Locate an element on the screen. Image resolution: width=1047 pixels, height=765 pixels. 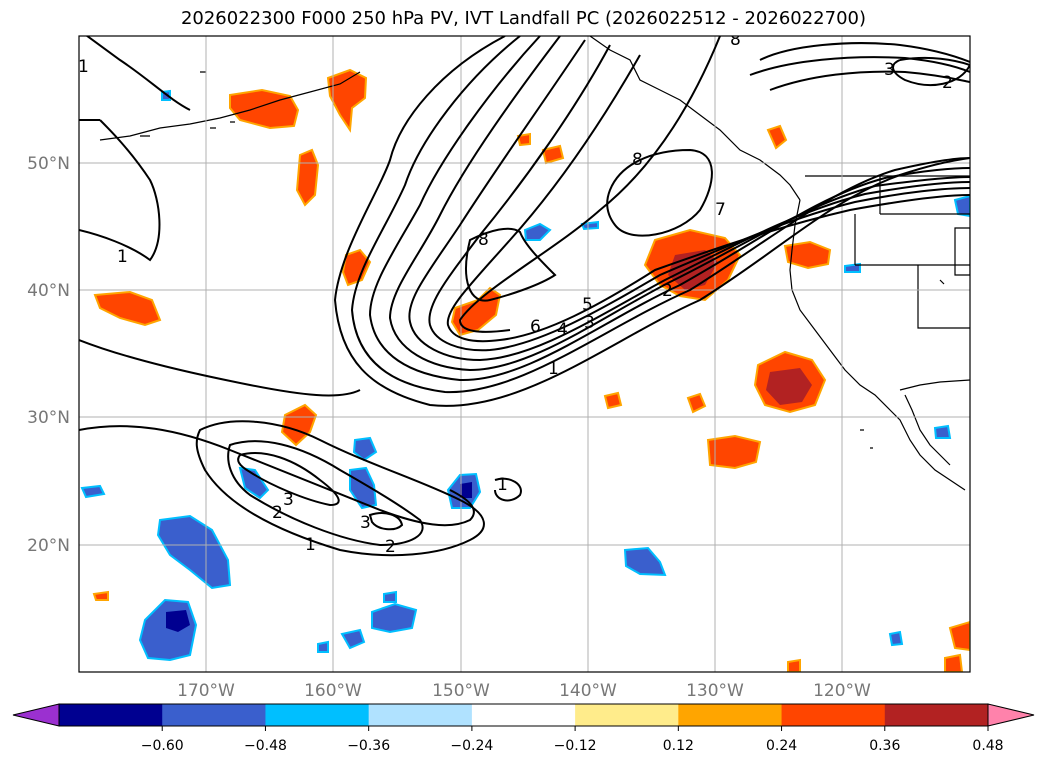
colorbar-tick-label: 0.12 is located at coordinates (678, 746).